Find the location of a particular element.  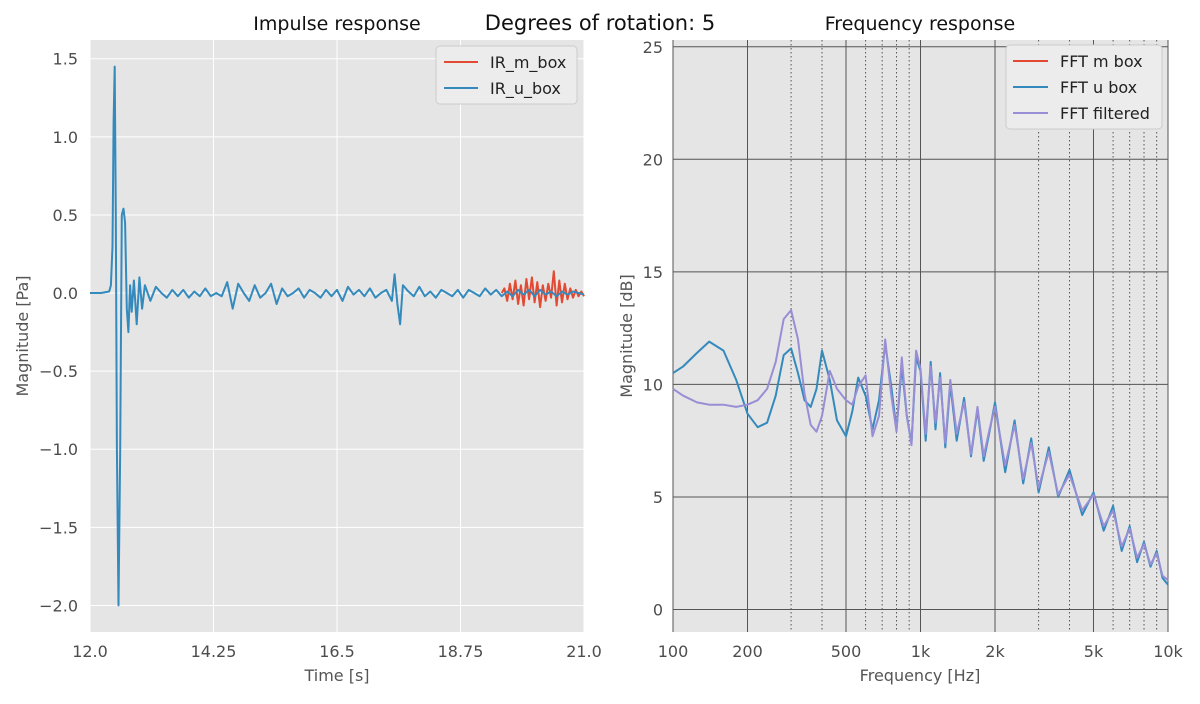

frequency-legend-label: FFT m box is located at coordinates (1101, 61).